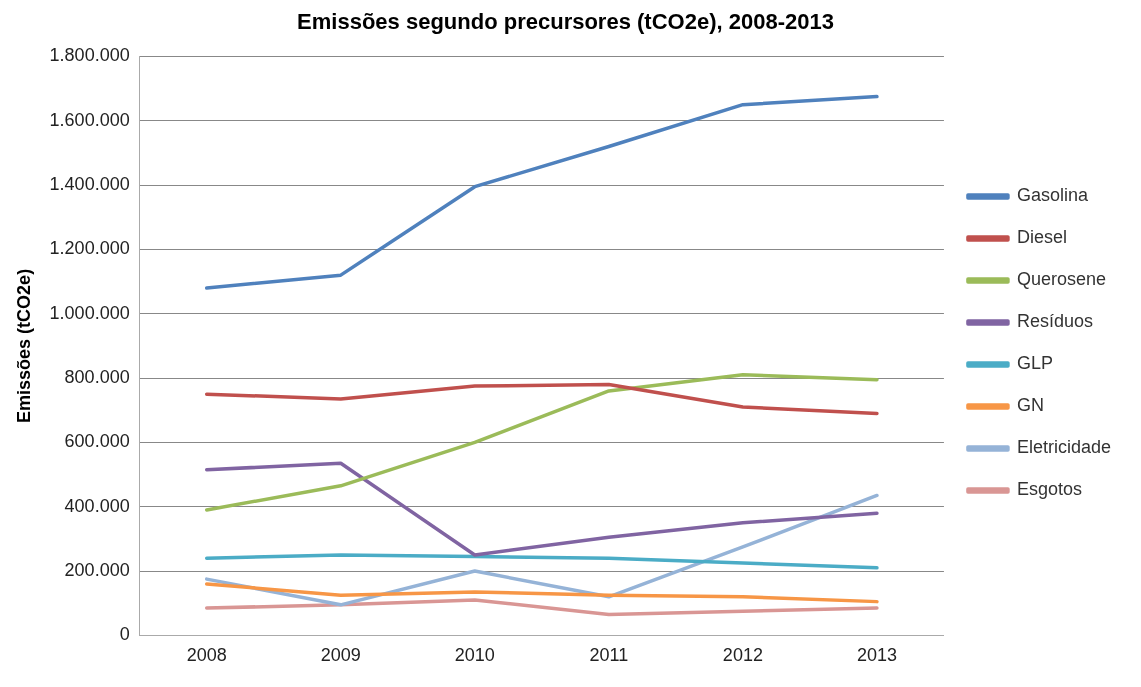 Image resolution: width=1141 pixels, height=687 pixels. What do you see at coordinates (565, 22) in the screenshot?
I see `chart-title: Emissões segundo precursores (tCO2e), 2008-2013` at bounding box center [565, 22].